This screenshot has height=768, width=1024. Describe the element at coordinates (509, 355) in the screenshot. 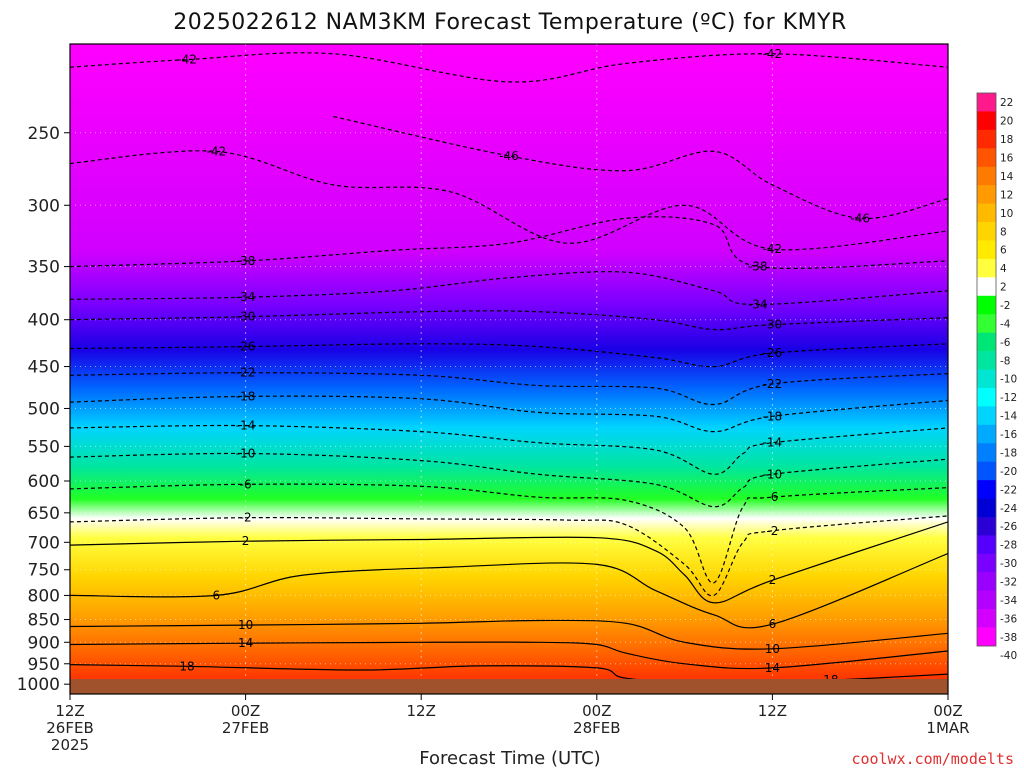

I see `isotherm--26` at that location.